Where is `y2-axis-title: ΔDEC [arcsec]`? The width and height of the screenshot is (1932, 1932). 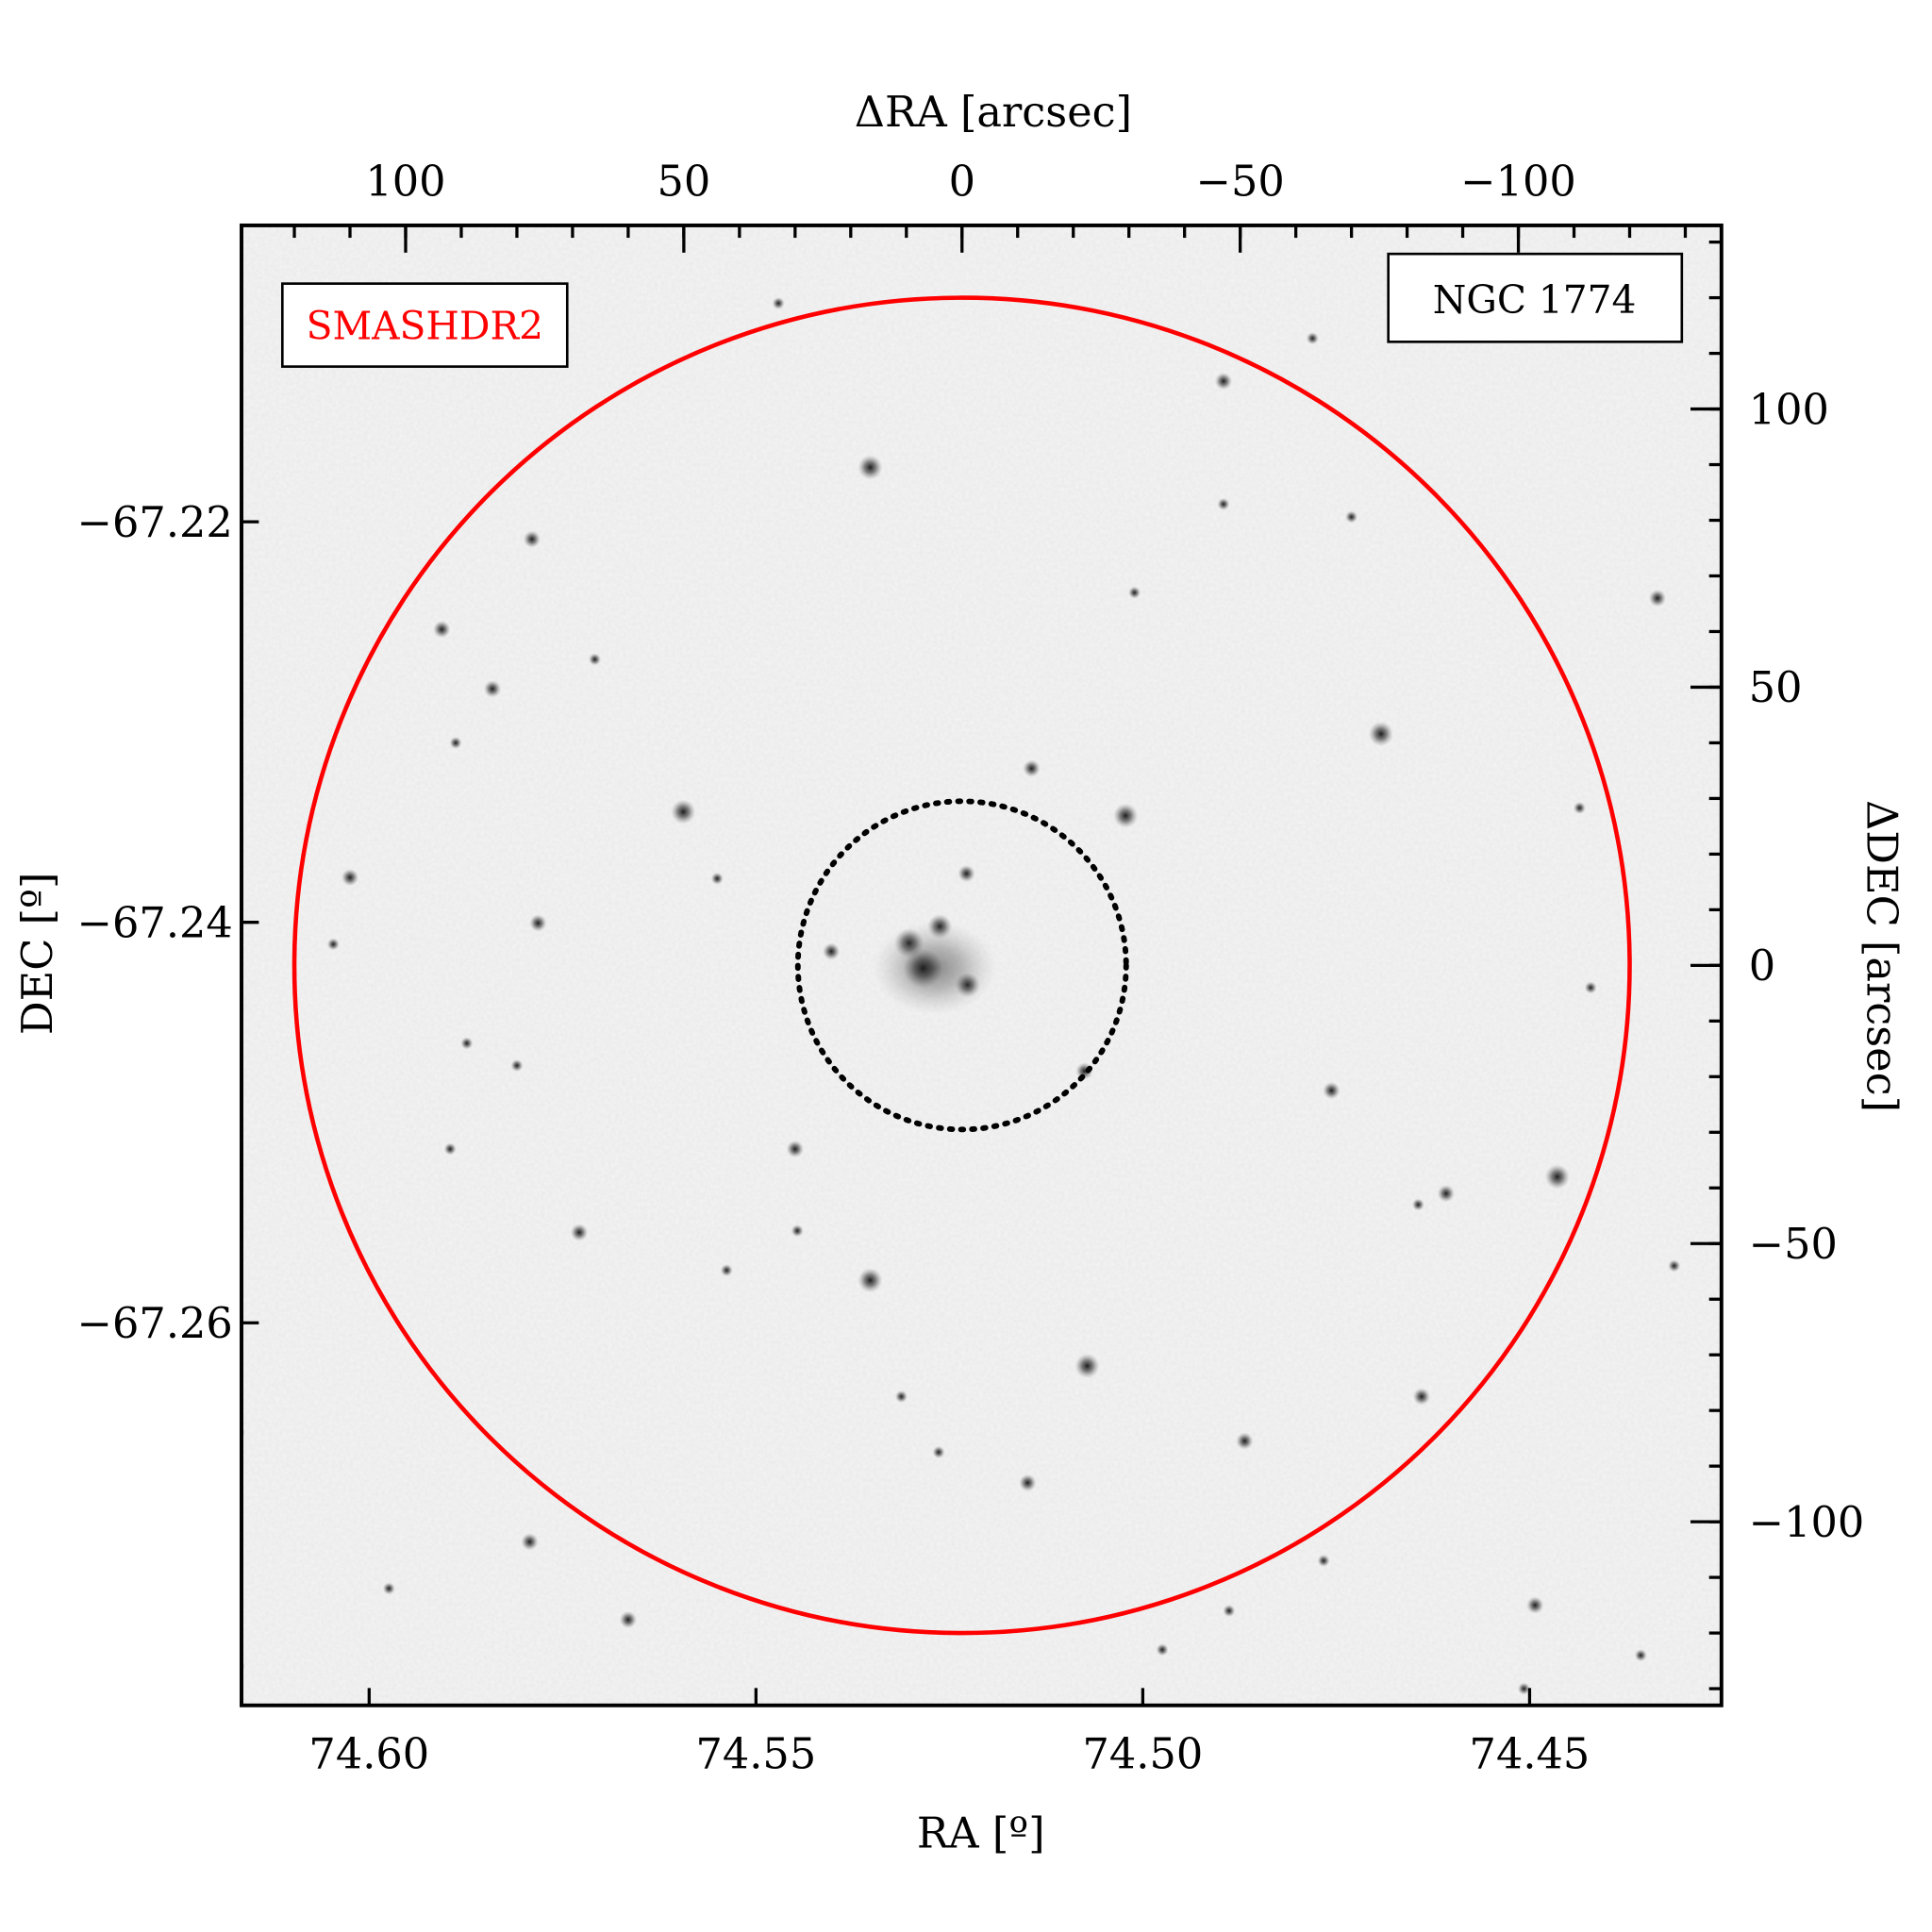
y2-axis-title: ΔDEC [arcsec] is located at coordinates (1882, 956).